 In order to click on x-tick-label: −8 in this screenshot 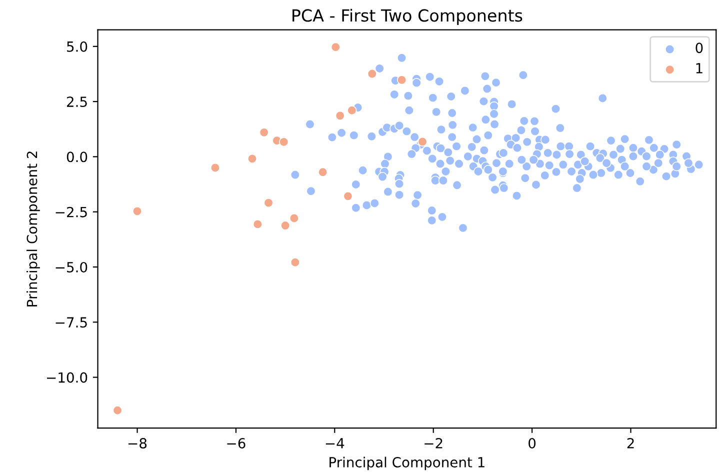, I will do `click(137, 443)`.